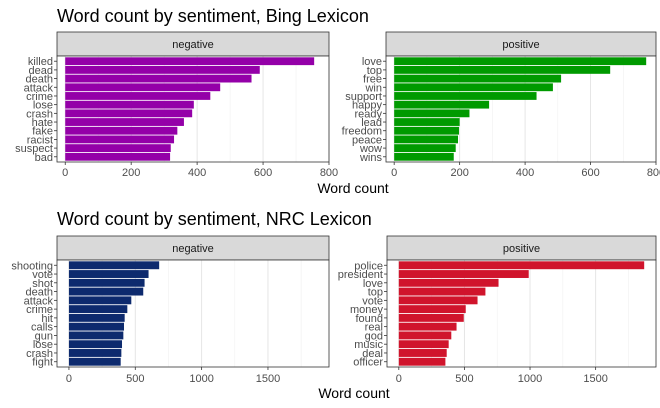 This screenshot has height=408, width=660. I want to click on y-tick-label: death, so click(39, 293).